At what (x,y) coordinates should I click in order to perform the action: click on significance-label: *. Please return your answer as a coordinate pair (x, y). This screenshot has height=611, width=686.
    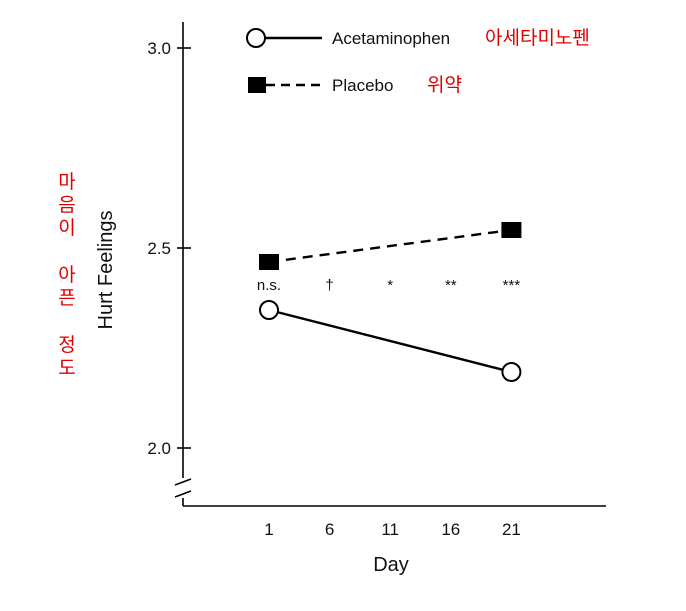
    Looking at the image, I should click on (390, 285).